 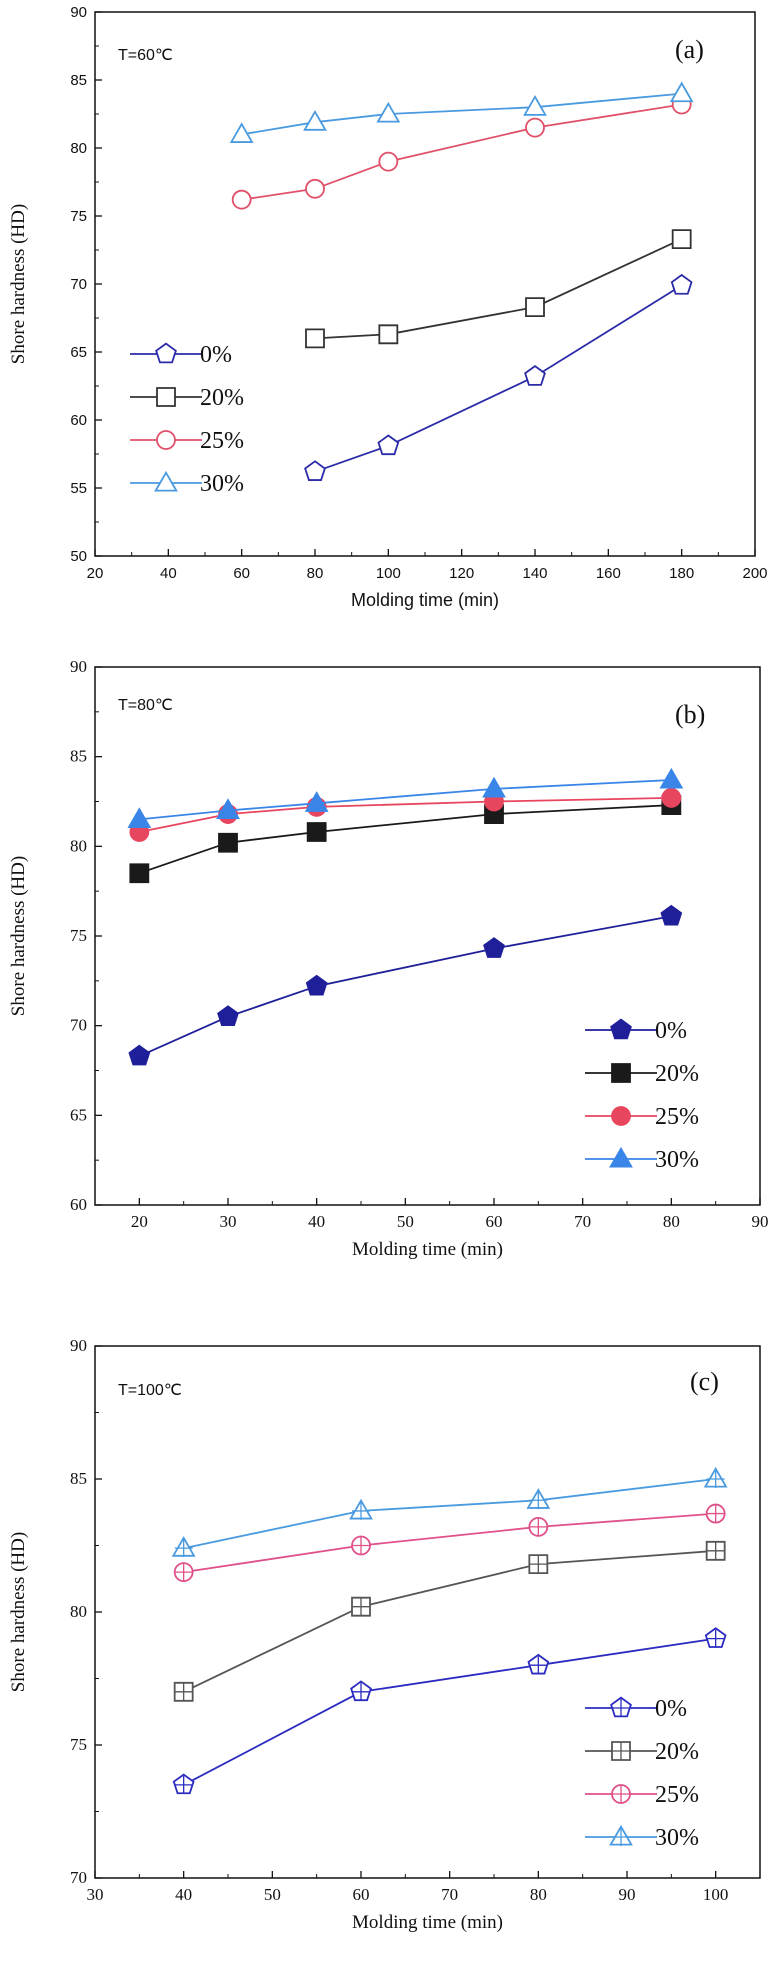 What do you see at coordinates (534, 573) in the screenshot?
I see `x-tick-label: 140` at bounding box center [534, 573].